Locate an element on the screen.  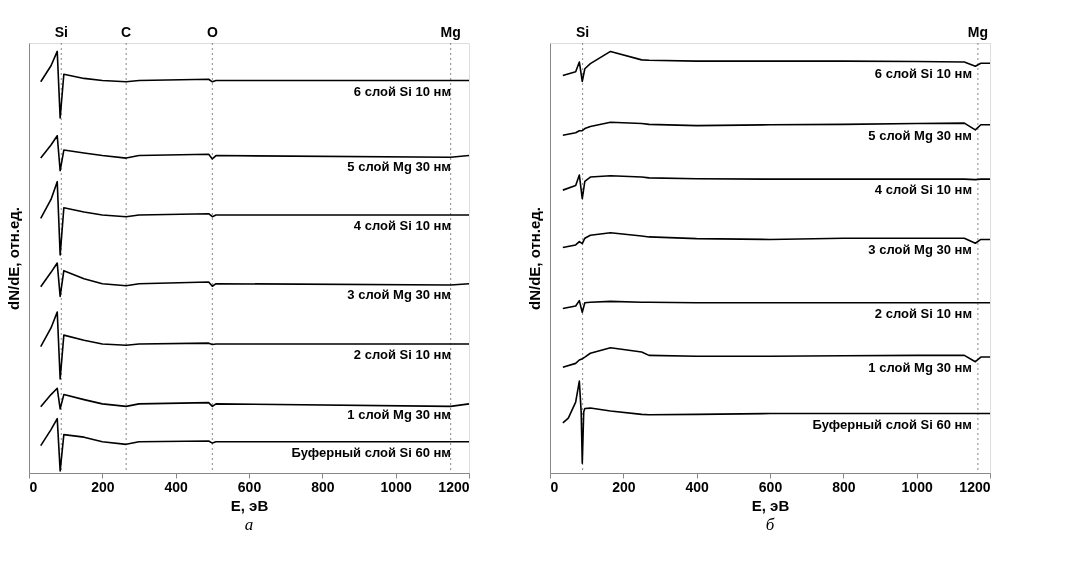
text: а is located at coordinates (249, 524).